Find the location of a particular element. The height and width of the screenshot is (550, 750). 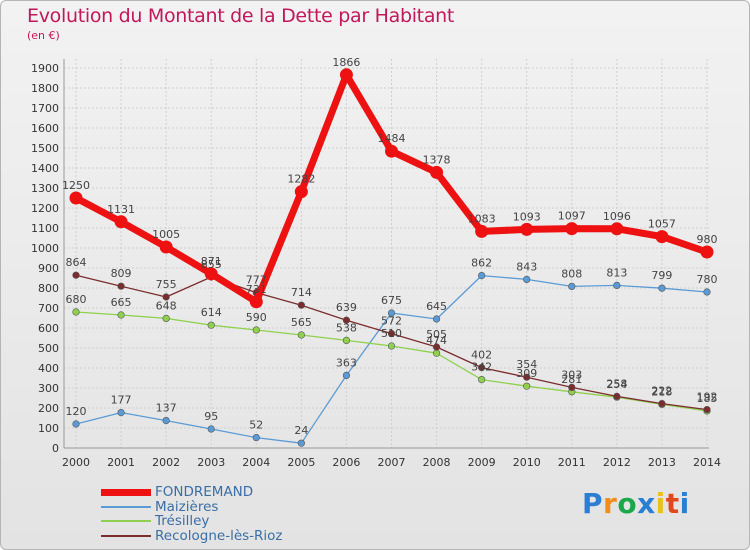

data-label: 639 is located at coordinates (346, 307).